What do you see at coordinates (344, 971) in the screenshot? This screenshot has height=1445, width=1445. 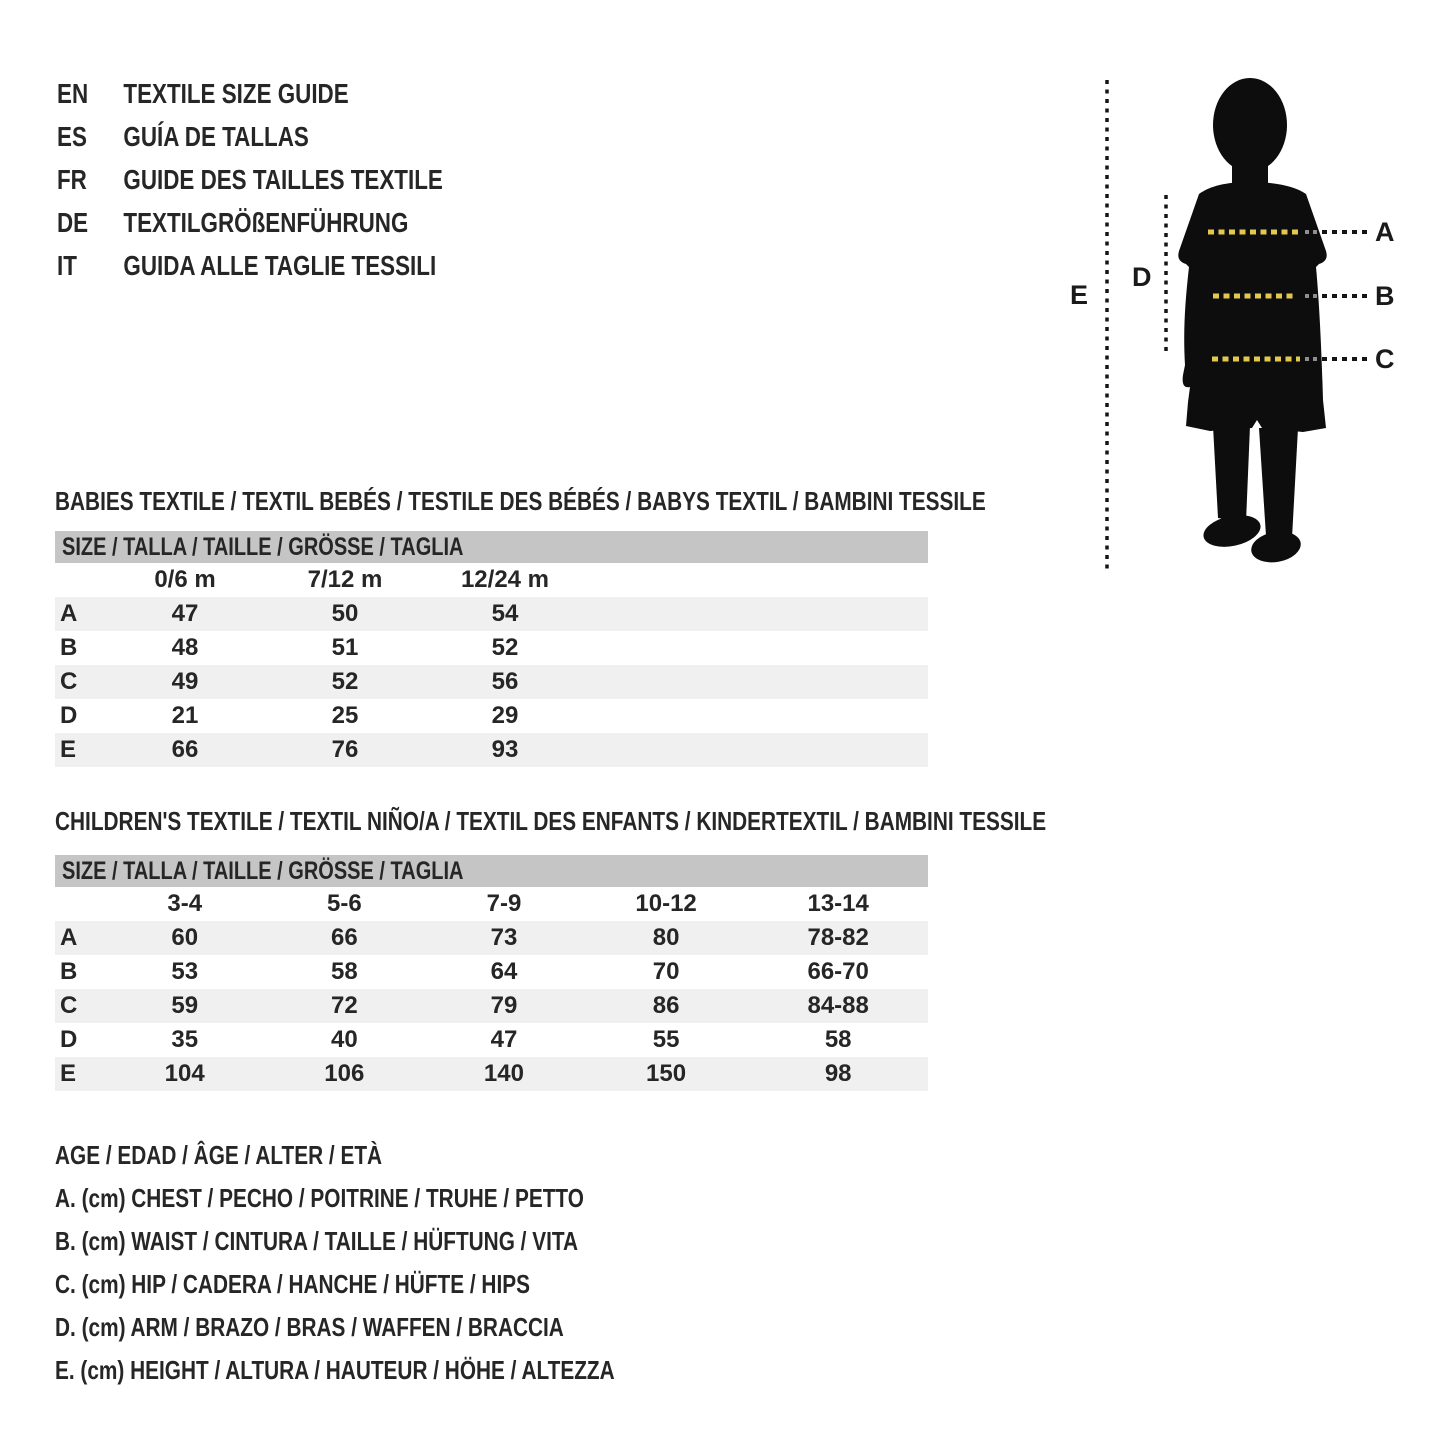 I see `table-cell: 58` at bounding box center [344, 971].